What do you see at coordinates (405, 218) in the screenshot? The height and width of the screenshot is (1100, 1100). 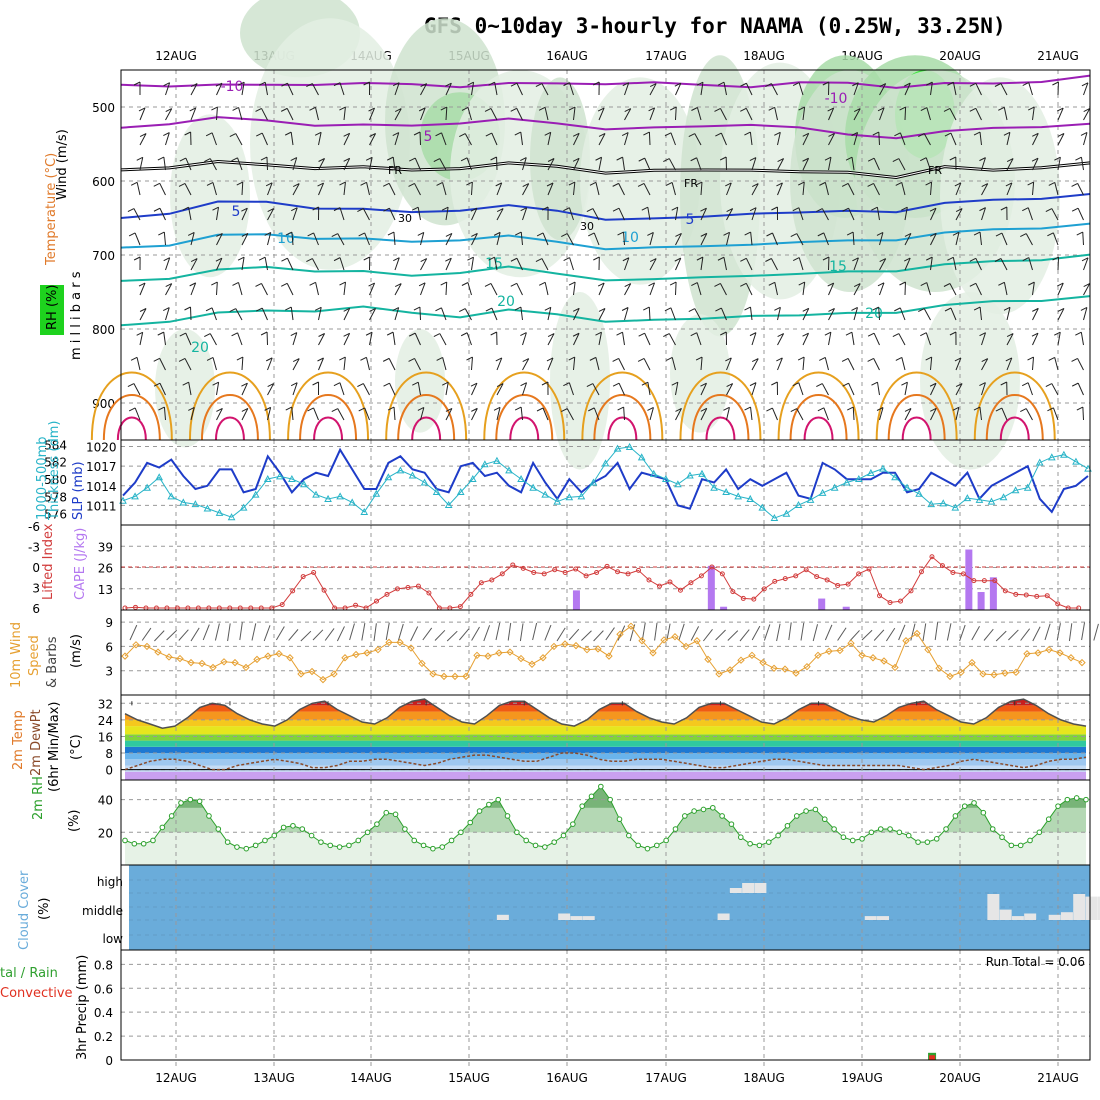 I see `rh-contour-label: 30` at bounding box center [405, 218].